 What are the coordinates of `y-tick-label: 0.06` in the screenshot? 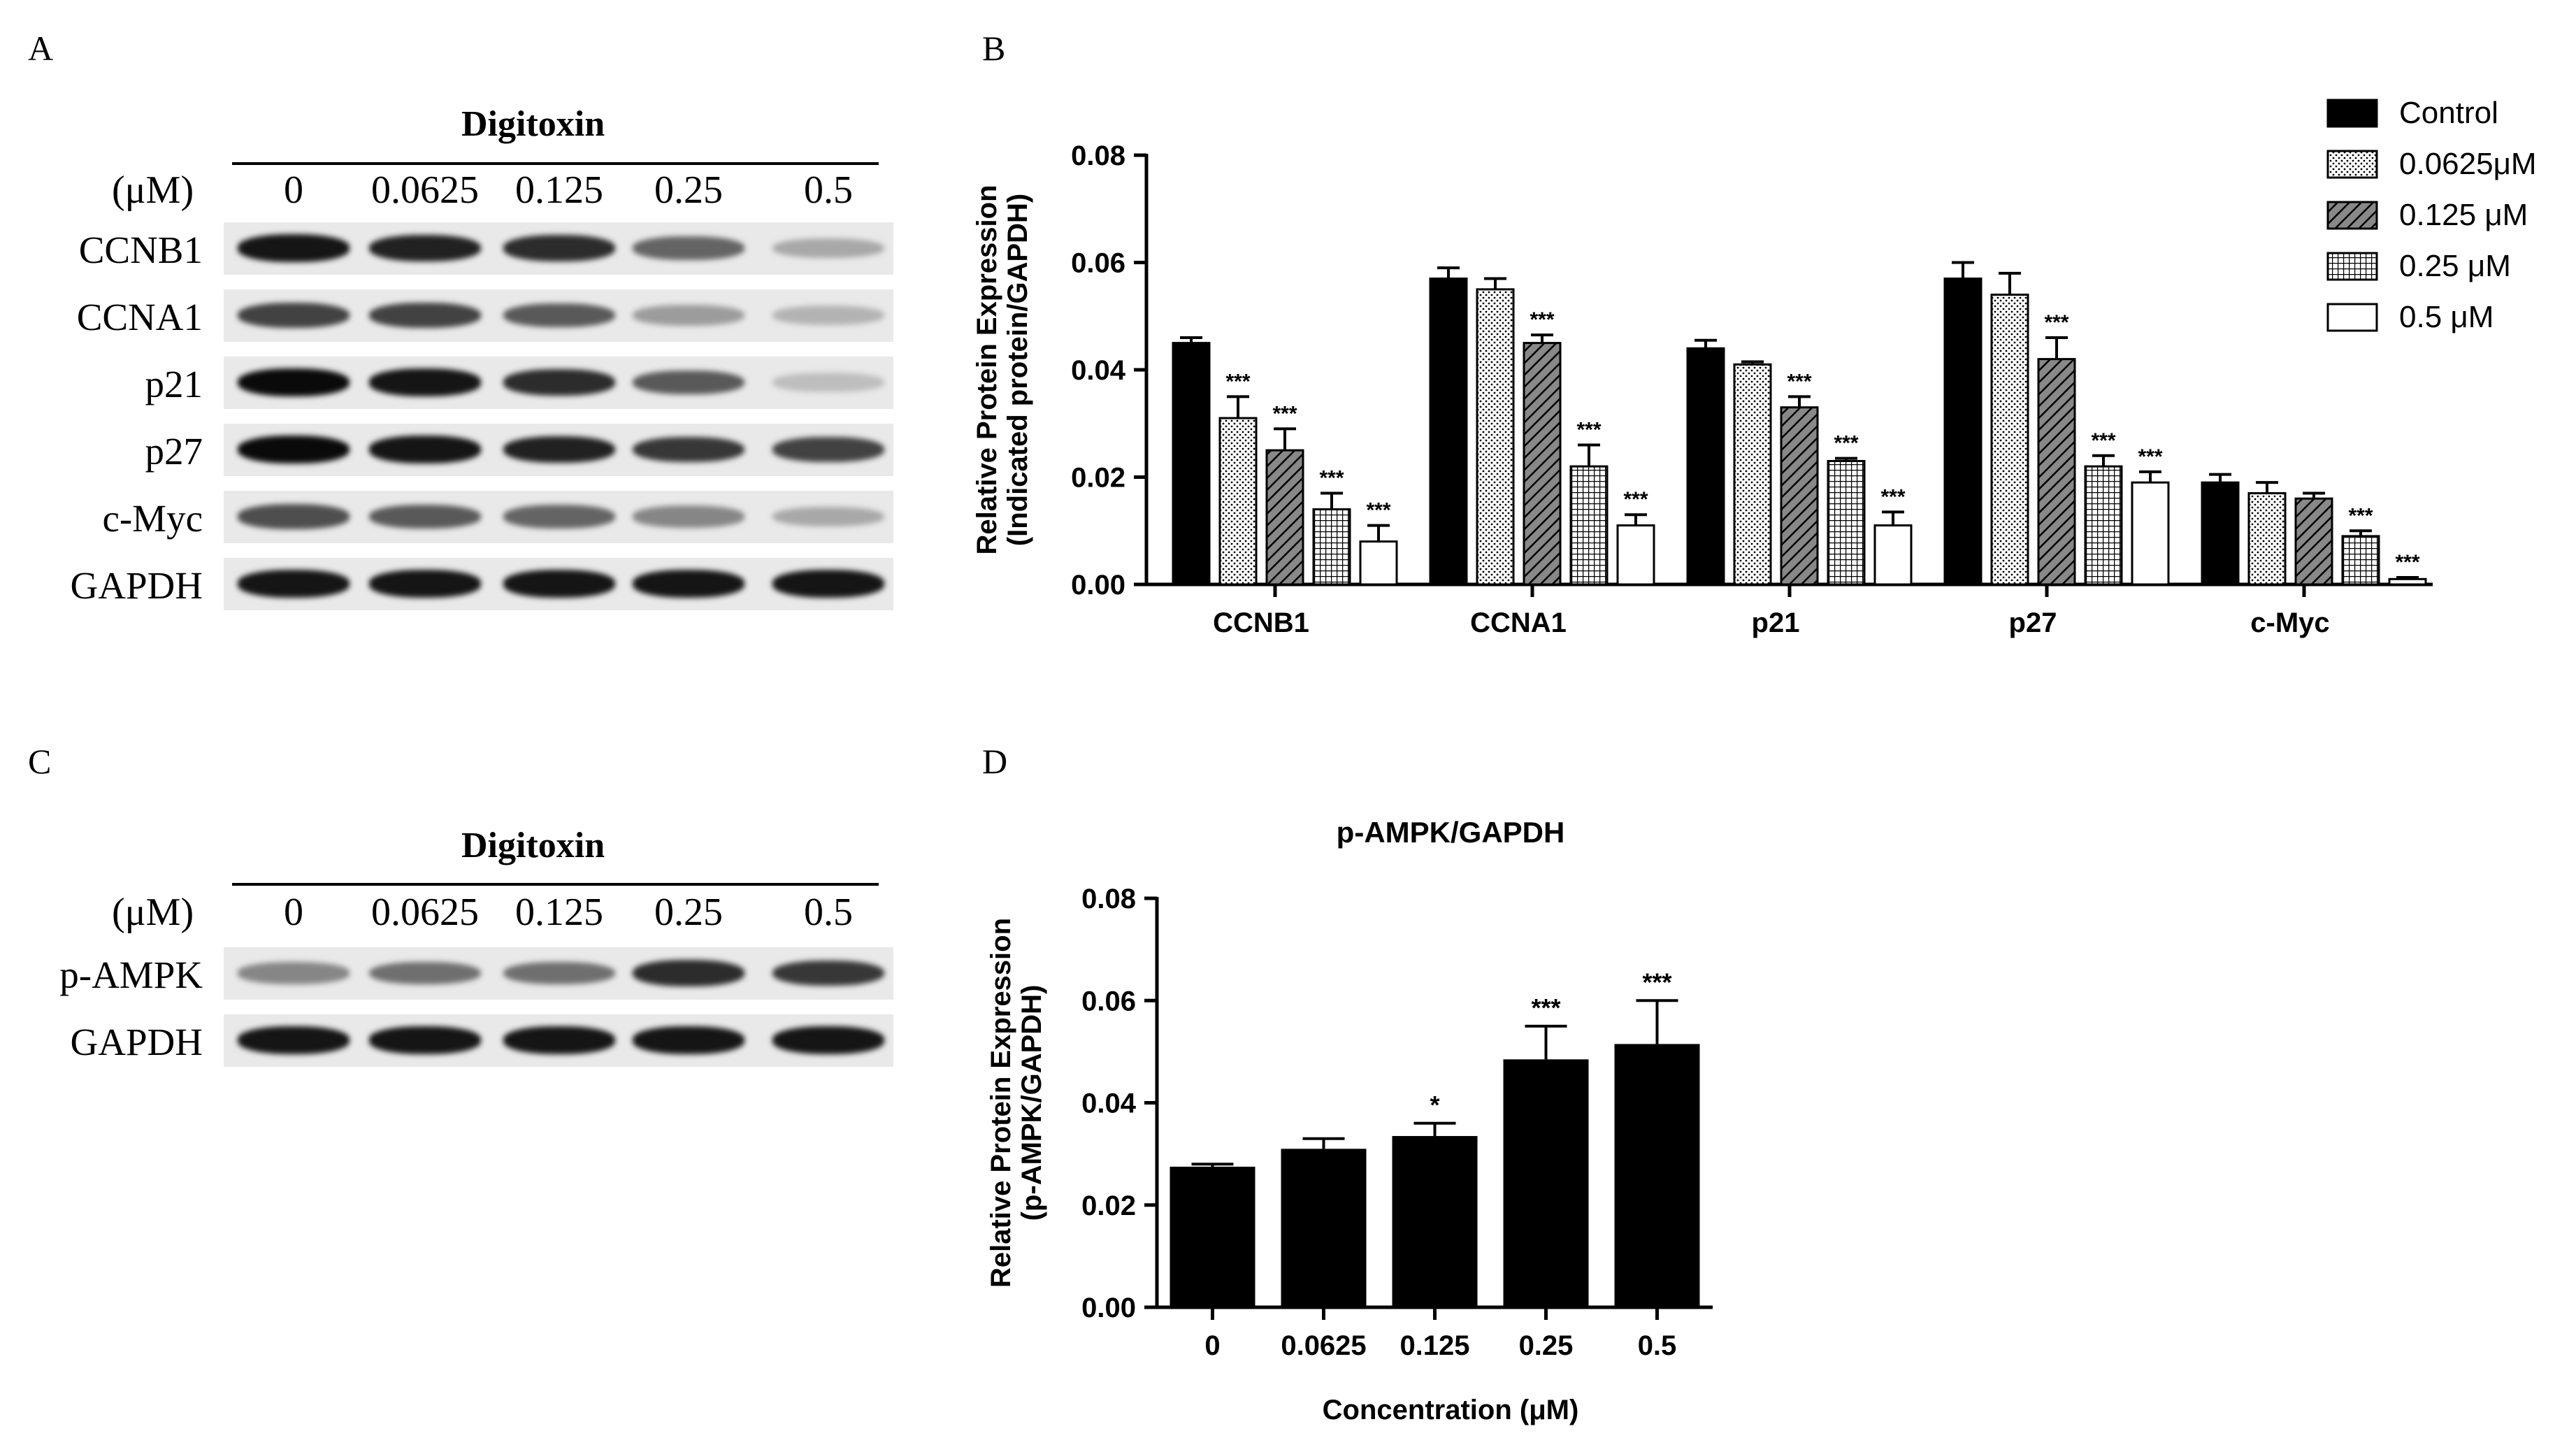 It's located at (1108, 1001).